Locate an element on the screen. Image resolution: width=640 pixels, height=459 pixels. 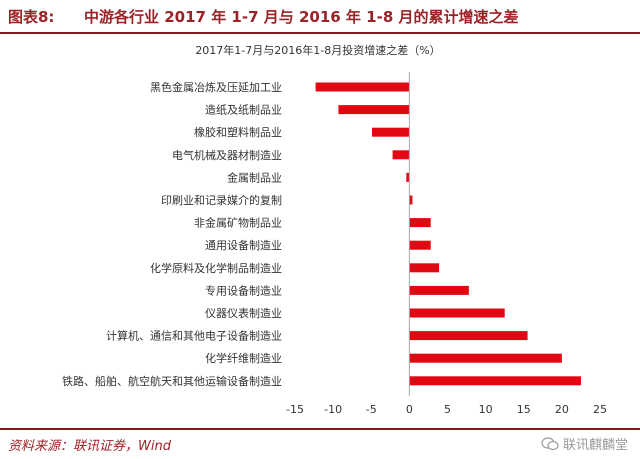
category-label: 专用设备制造业 is located at coordinates (243, 290).